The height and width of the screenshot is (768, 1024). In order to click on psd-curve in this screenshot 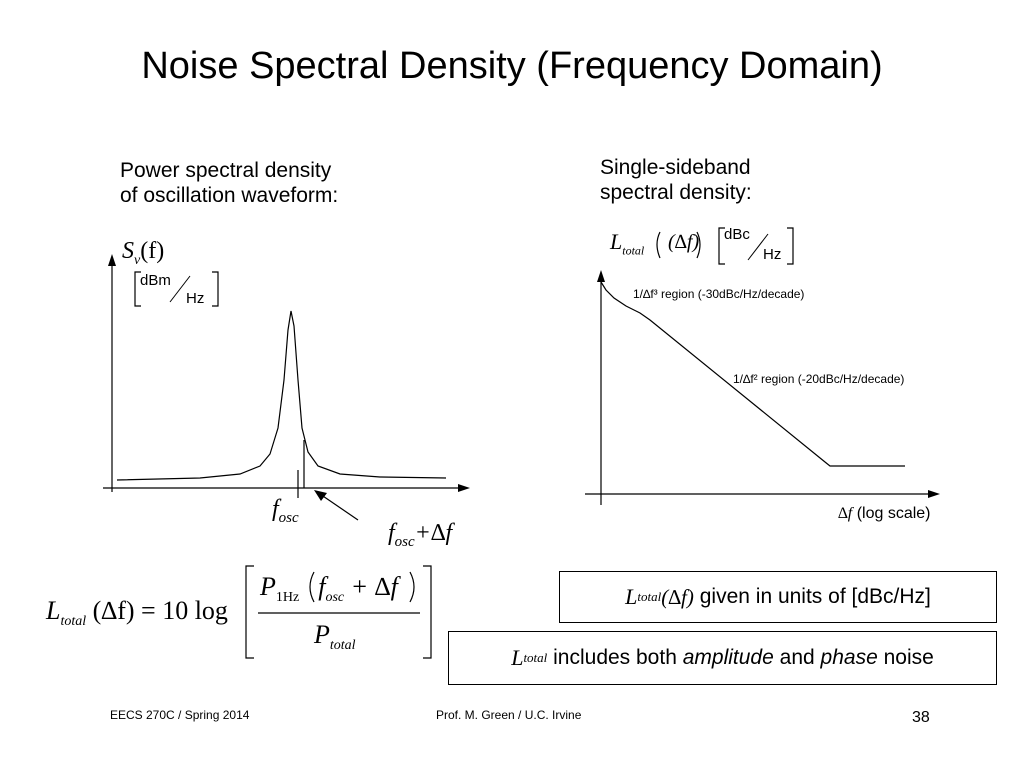, I will do `click(281, 395)`.